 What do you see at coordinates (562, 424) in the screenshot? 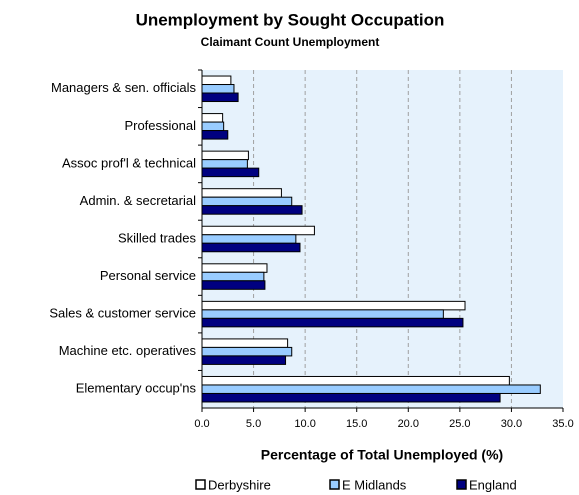
I see `x-tick-label: 35.0` at bounding box center [562, 424].